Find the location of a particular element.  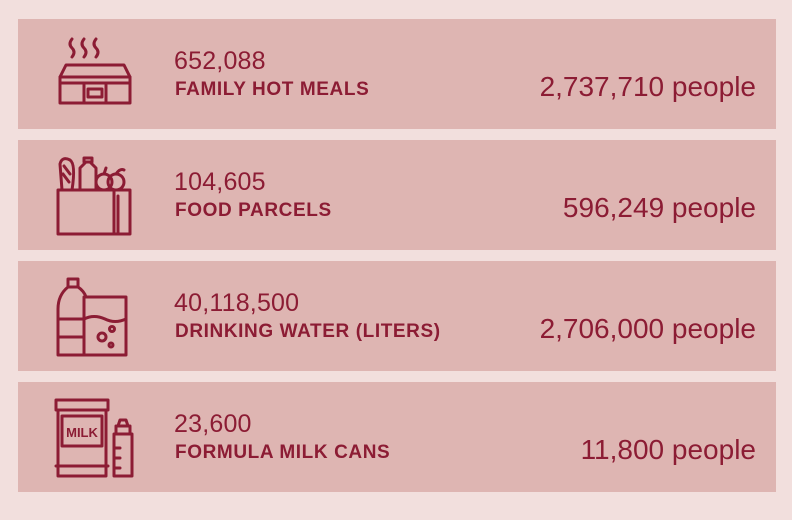

item-count: 23,600 is located at coordinates (213, 424).